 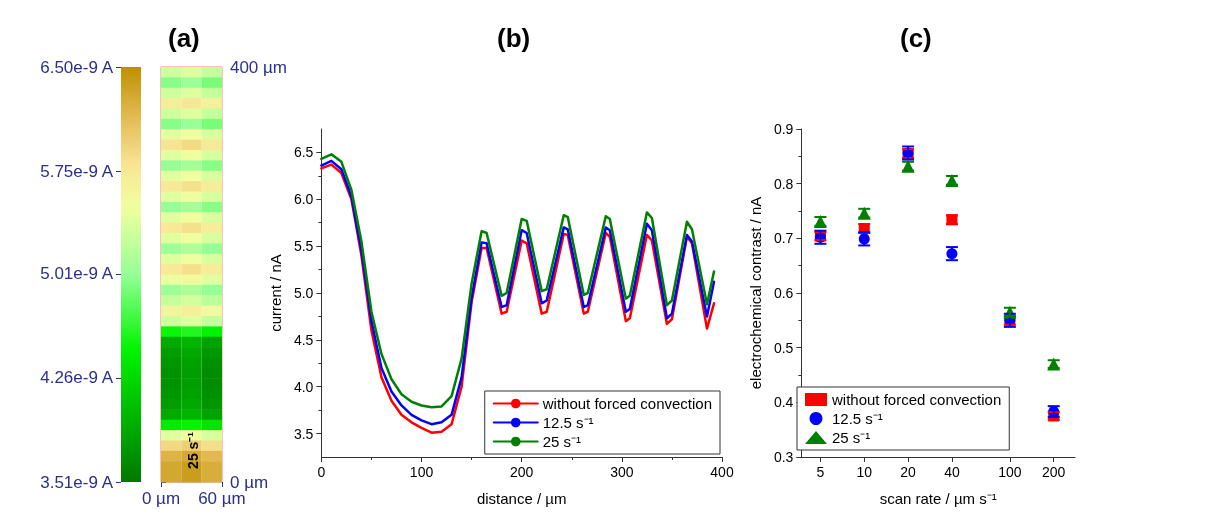 What do you see at coordinates (193, 450) in the screenshot?
I see `annotation: 25 s⁻¹` at bounding box center [193, 450].